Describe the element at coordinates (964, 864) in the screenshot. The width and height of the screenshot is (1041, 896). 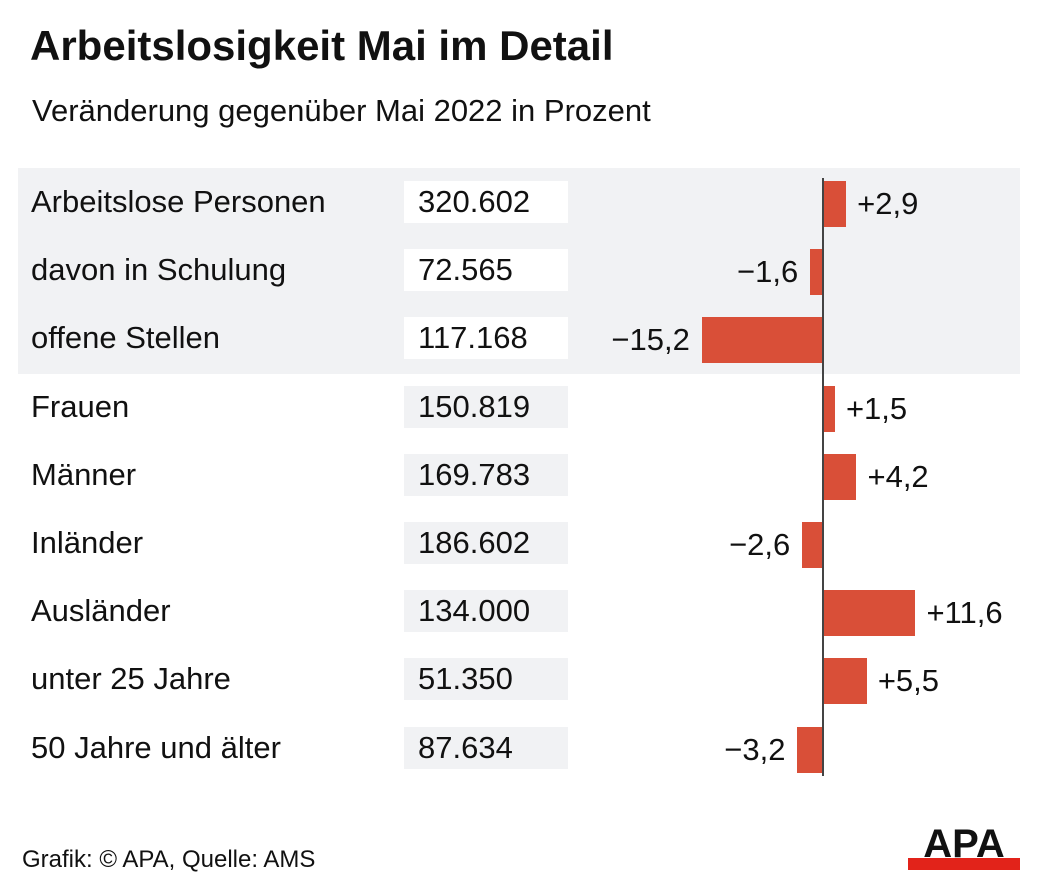
I see `logo-bar` at that location.